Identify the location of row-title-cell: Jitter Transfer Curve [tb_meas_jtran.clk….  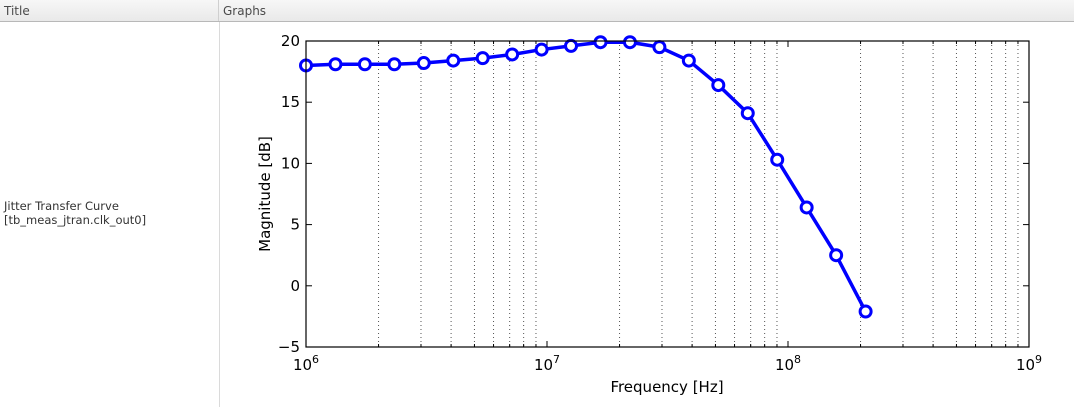
(75, 213).